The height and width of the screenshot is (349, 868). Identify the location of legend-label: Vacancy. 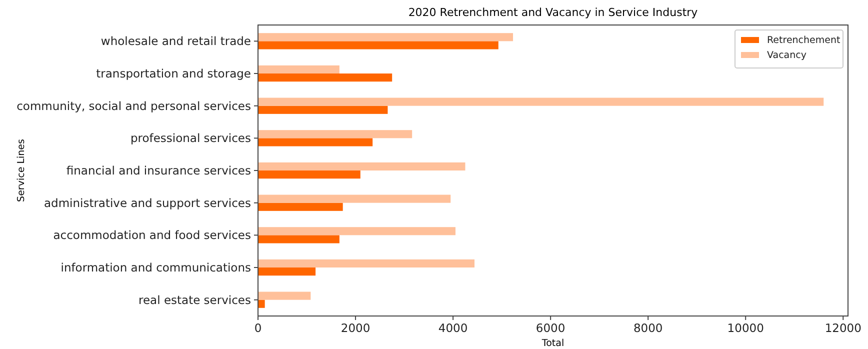
(787, 55).